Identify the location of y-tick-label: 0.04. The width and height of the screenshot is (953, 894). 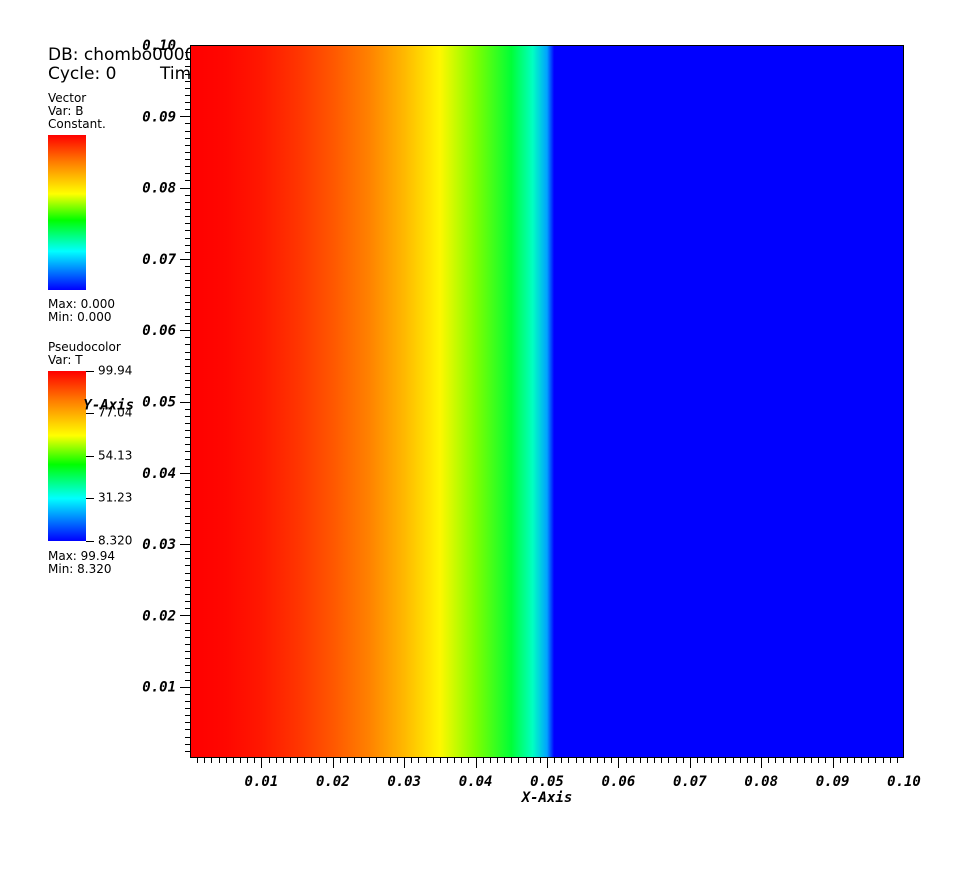
(159, 474).